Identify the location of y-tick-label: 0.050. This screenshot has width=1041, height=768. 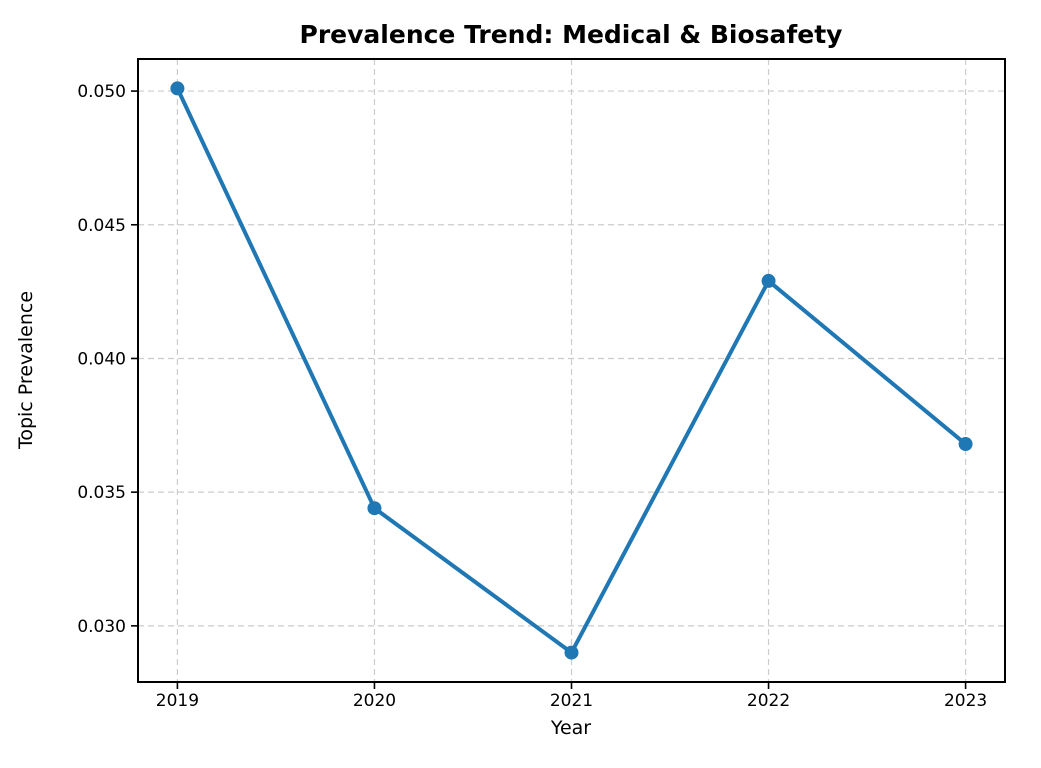
(101, 92).